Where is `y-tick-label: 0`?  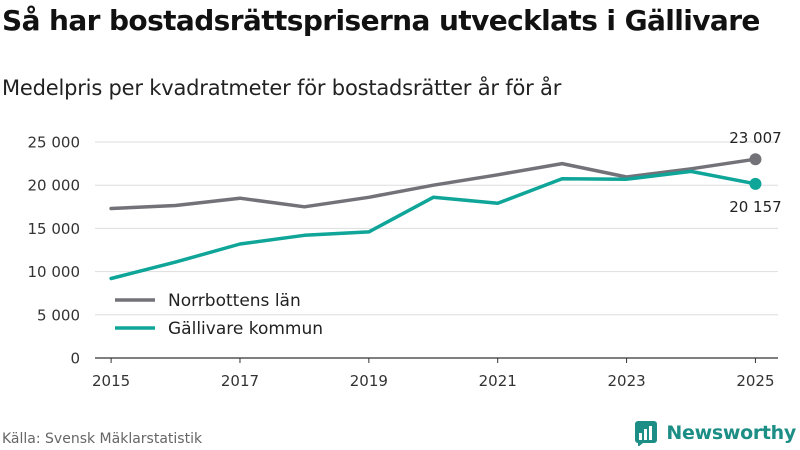
y-tick-label: 0 is located at coordinates (75, 359).